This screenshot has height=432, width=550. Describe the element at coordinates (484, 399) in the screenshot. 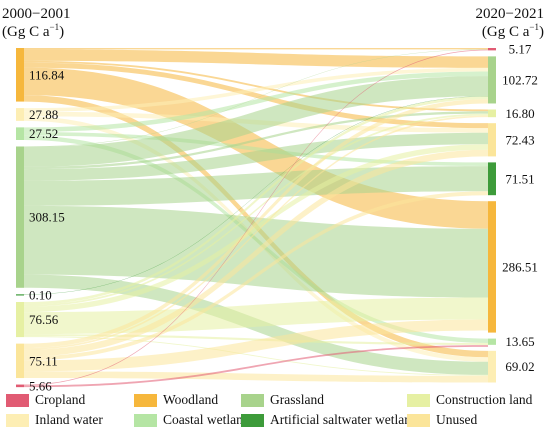

I see `legend-label: Construction land` at that location.